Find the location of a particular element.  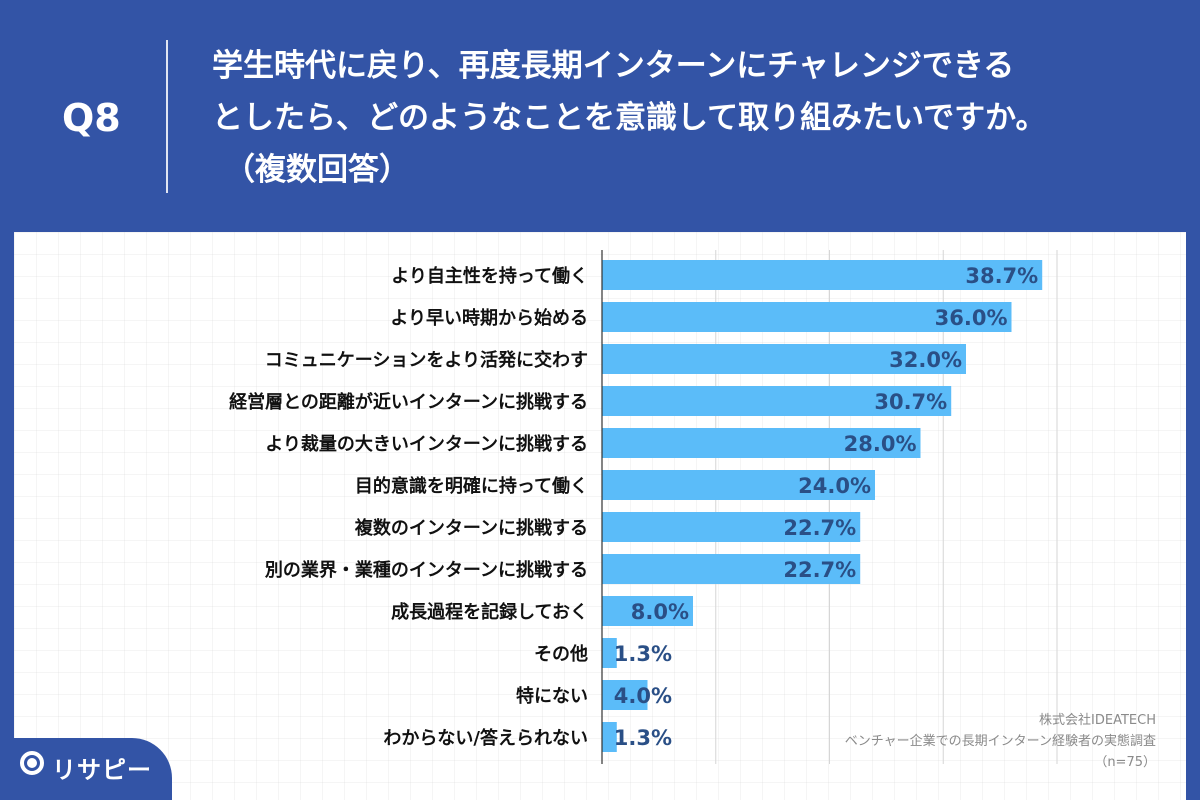

value-label: 4.0% is located at coordinates (643, 696).